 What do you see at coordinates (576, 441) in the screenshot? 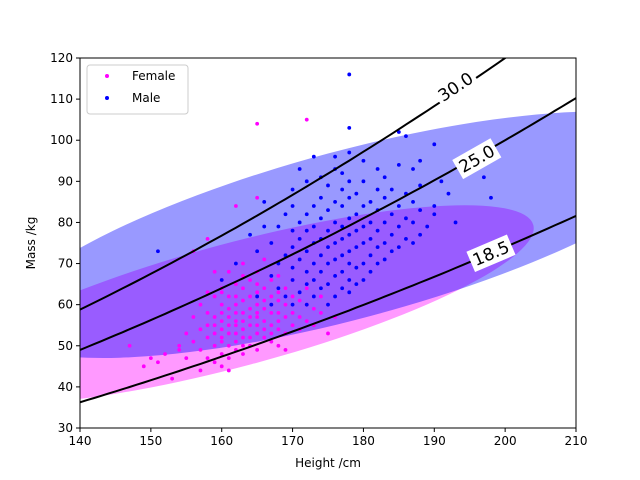
I see `x-tick-label: 210` at bounding box center [576, 441].